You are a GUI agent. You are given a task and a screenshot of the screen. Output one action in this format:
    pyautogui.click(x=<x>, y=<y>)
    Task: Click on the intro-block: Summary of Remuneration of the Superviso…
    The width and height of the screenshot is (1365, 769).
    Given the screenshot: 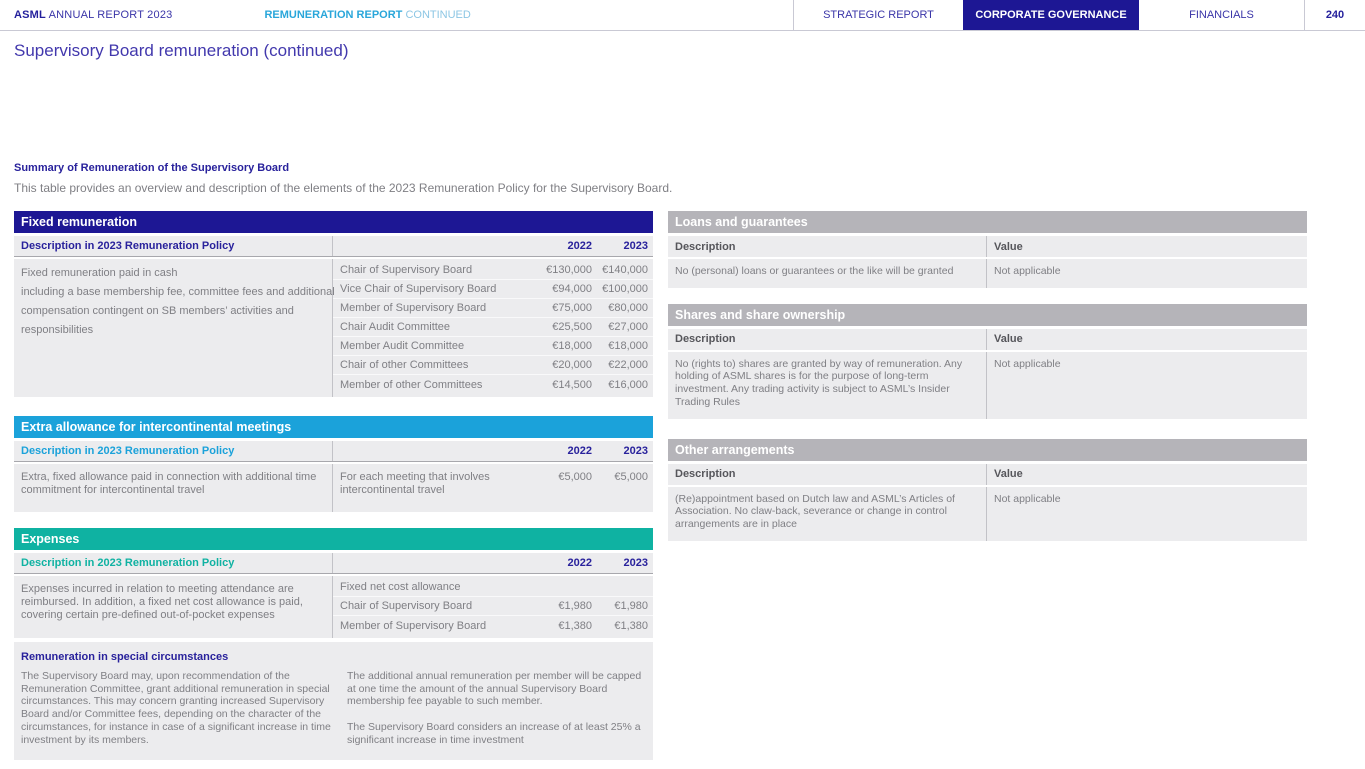 What is the action you would take?
    pyautogui.click(x=689, y=178)
    